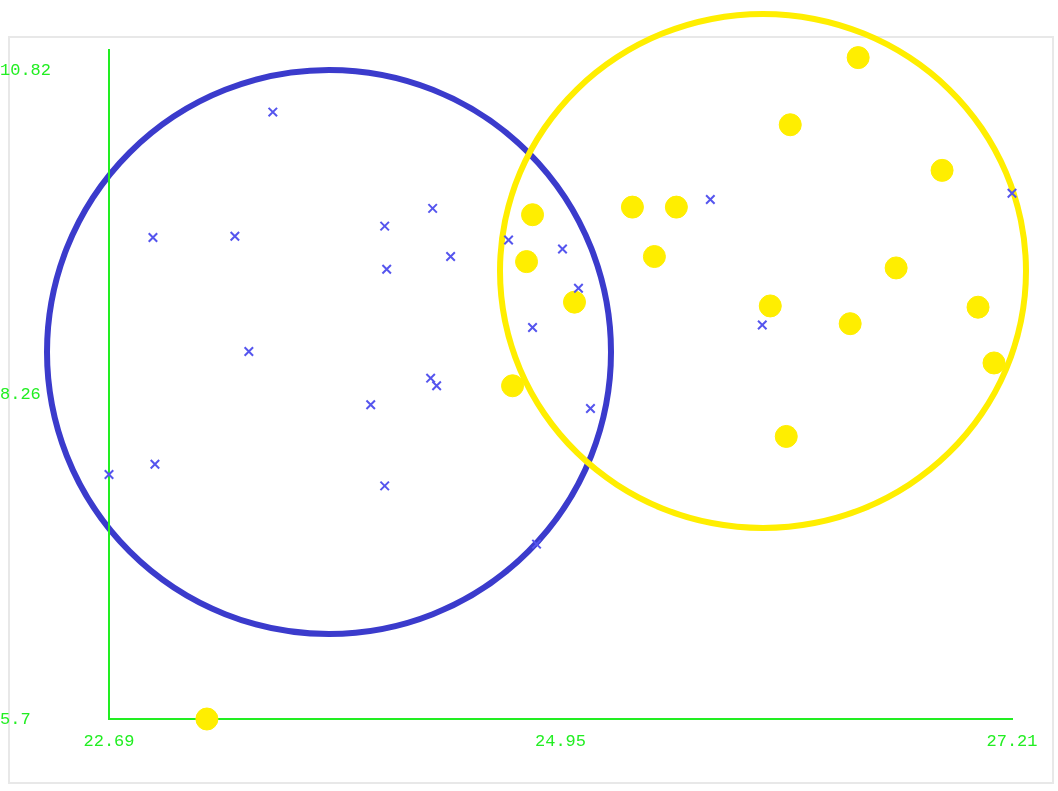  I want to click on y-tick-label: 5.7, so click(15, 719).